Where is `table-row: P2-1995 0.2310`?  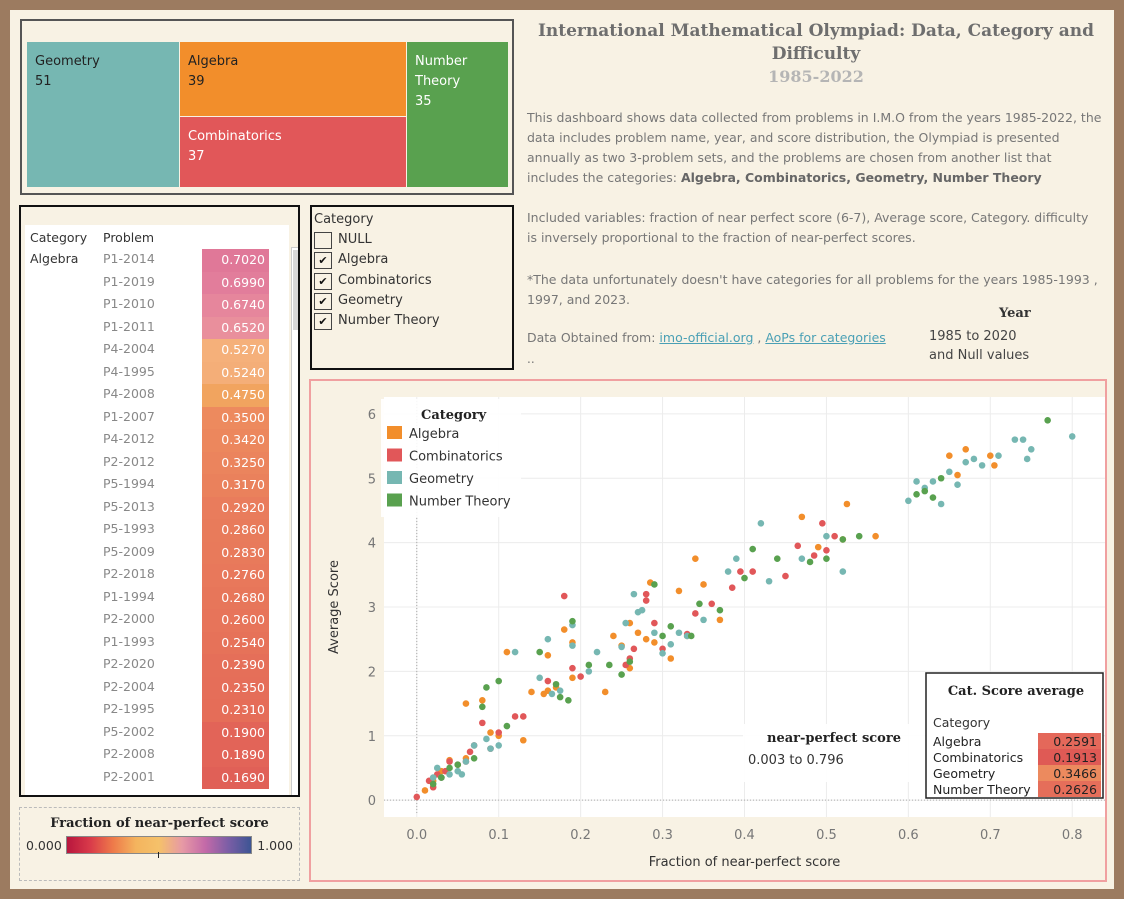
table-row: P2-1995 0.2310 is located at coordinates (157, 710).